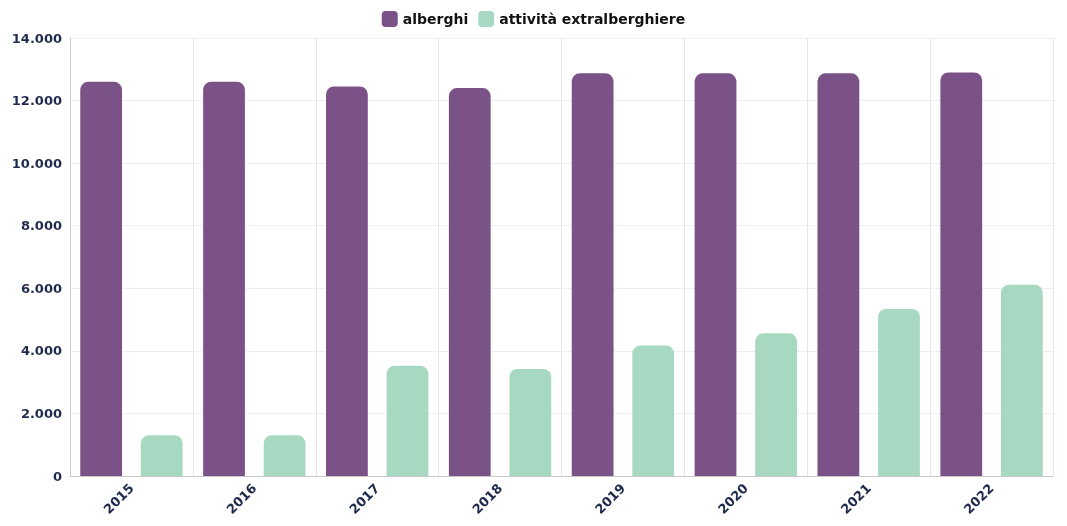  I want to click on y-tick-label: 6.000, so click(41, 288).